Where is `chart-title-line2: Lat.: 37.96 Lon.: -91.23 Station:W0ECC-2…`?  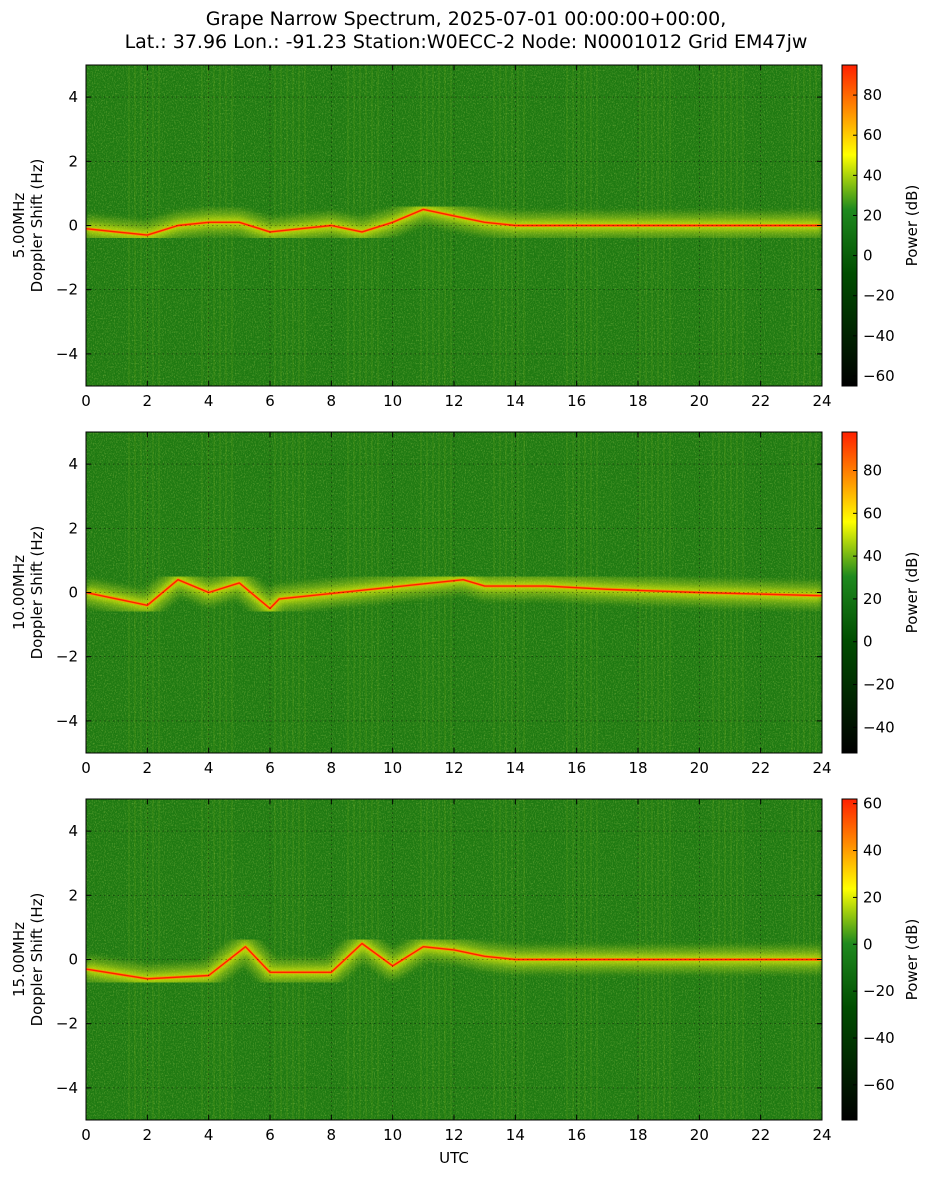 chart-title-line2: Lat.: 37.96 Lon.: -91.23 Station:W0ECC-2… is located at coordinates (466, 42).